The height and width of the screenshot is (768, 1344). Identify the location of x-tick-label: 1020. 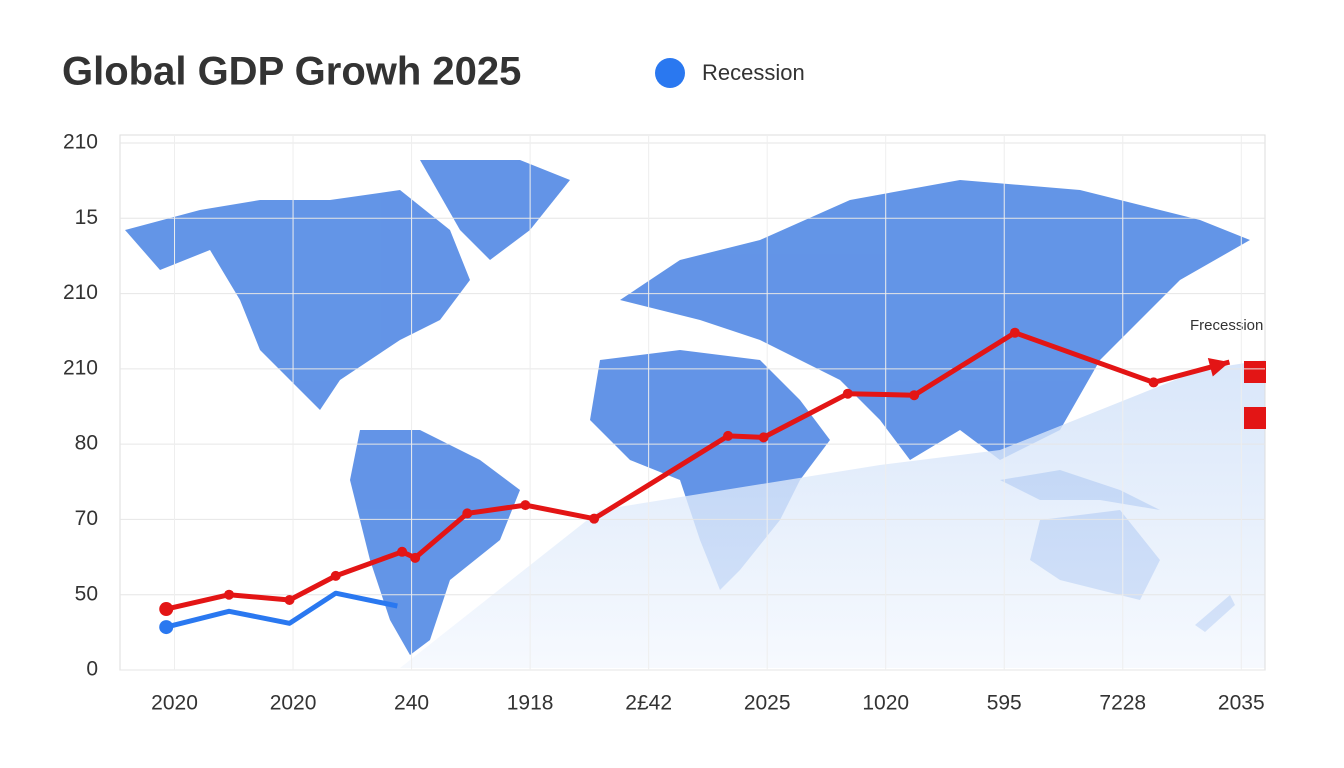
(885, 703).